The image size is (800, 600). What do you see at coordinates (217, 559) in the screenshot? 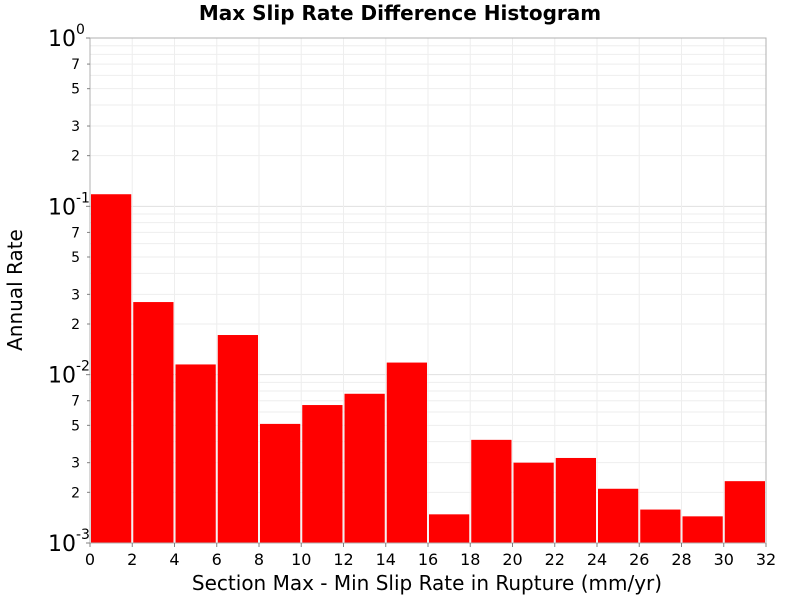
I see `x-tick-label: 6` at bounding box center [217, 559].